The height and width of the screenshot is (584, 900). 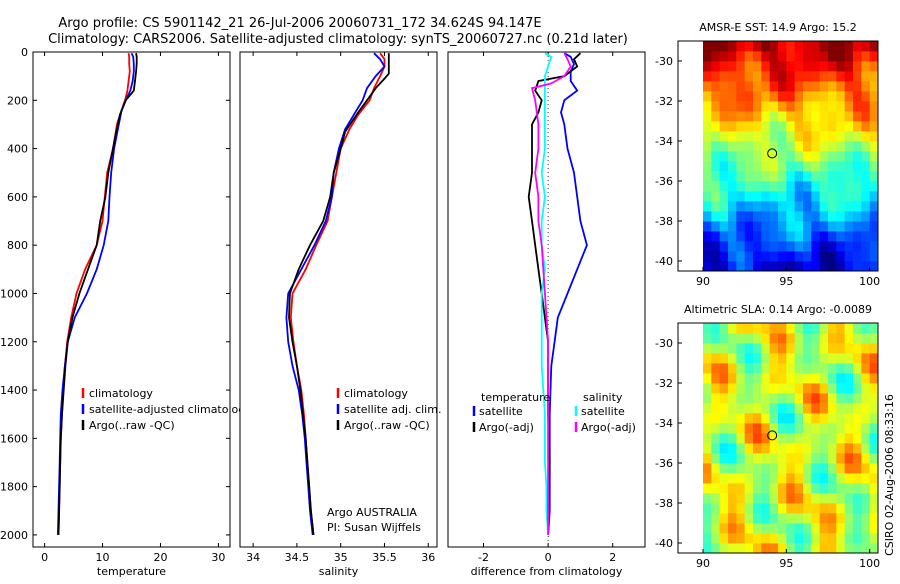 What do you see at coordinates (869, 281) in the screenshot?
I see `x-tick-label: 100` at bounding box center [869, 281].